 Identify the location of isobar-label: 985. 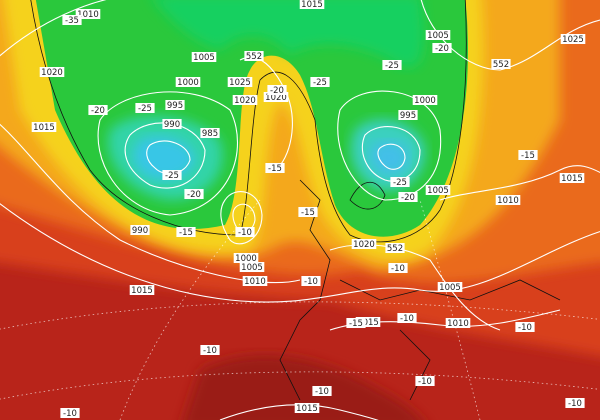
(210, 134).